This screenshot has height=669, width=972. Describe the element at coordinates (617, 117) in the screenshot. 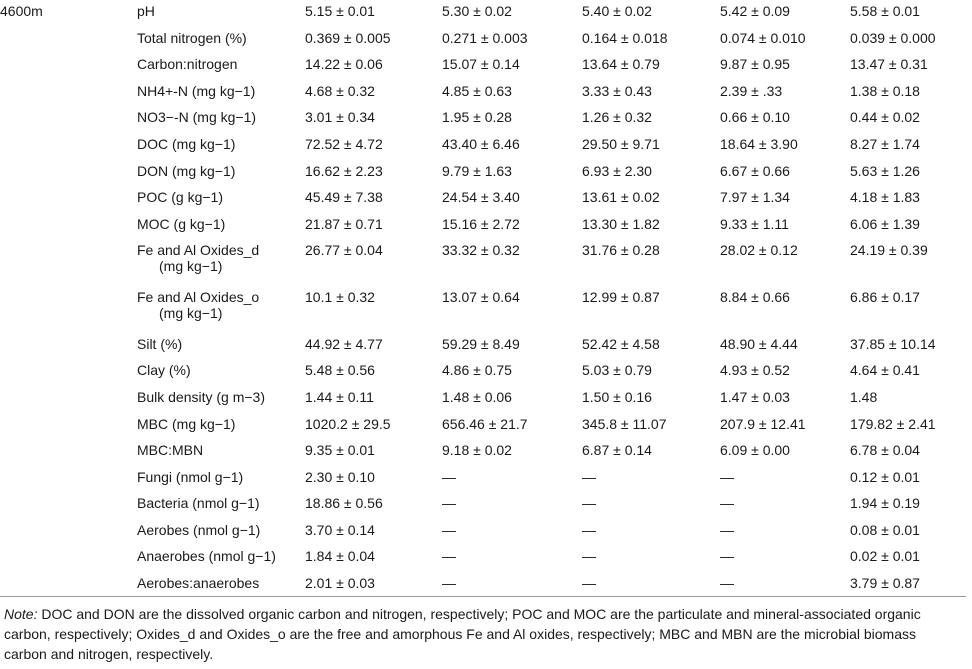

I see `value-cell: 1.26 ± 0.32` at that location.